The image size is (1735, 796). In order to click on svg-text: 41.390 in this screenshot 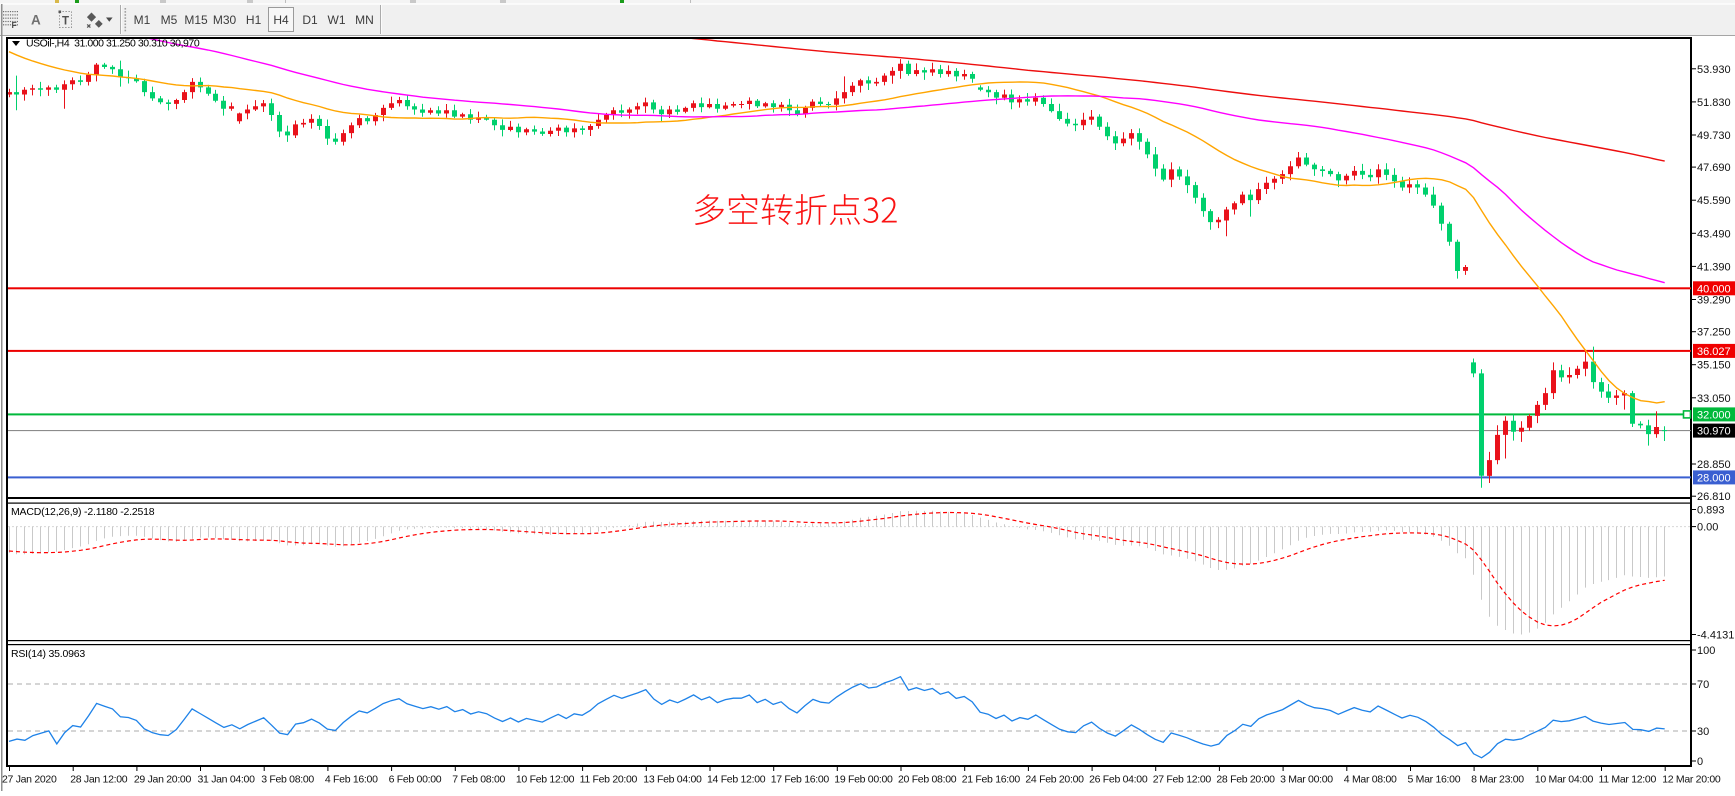, I will do `click(1714, 267)`.